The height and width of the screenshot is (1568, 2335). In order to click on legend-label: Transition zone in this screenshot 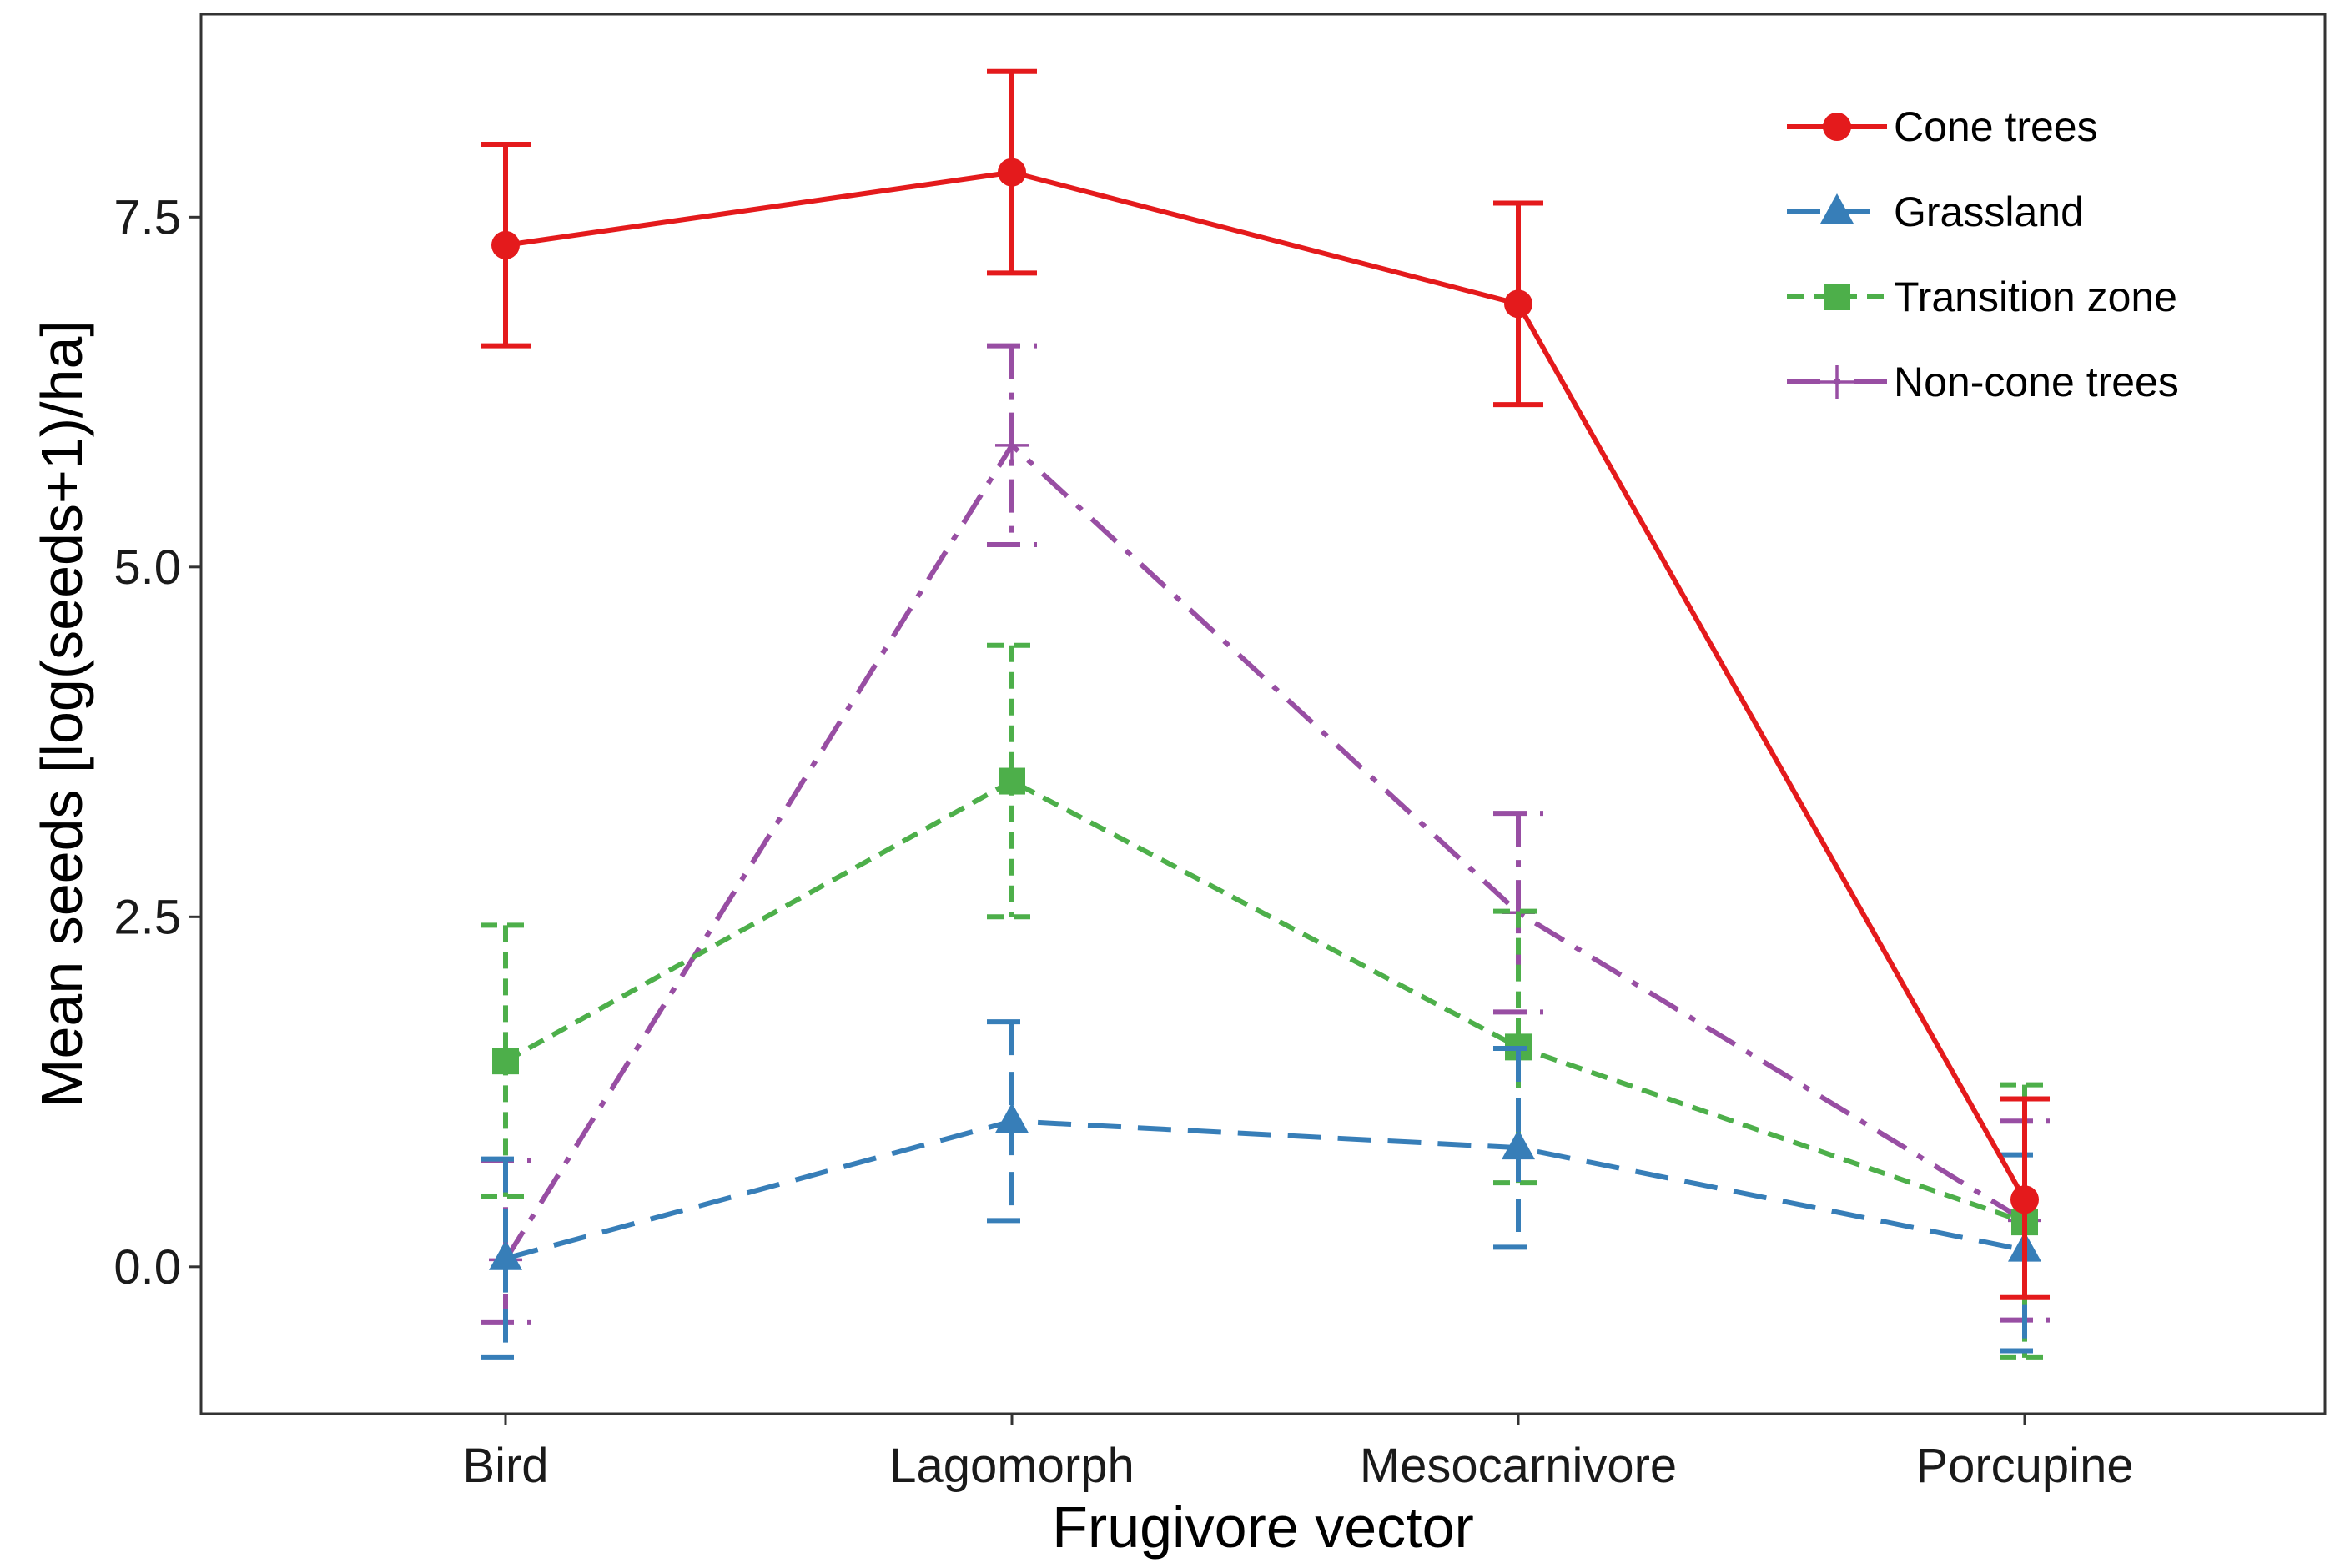, I will do `click(2036, 297)`.